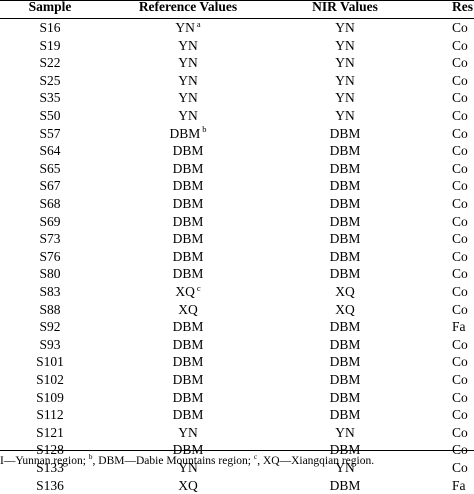  What do you see at coordinates (50, 415) in the screenshot?
I see `cell-sample: S112` at bounding box center [50, 415].